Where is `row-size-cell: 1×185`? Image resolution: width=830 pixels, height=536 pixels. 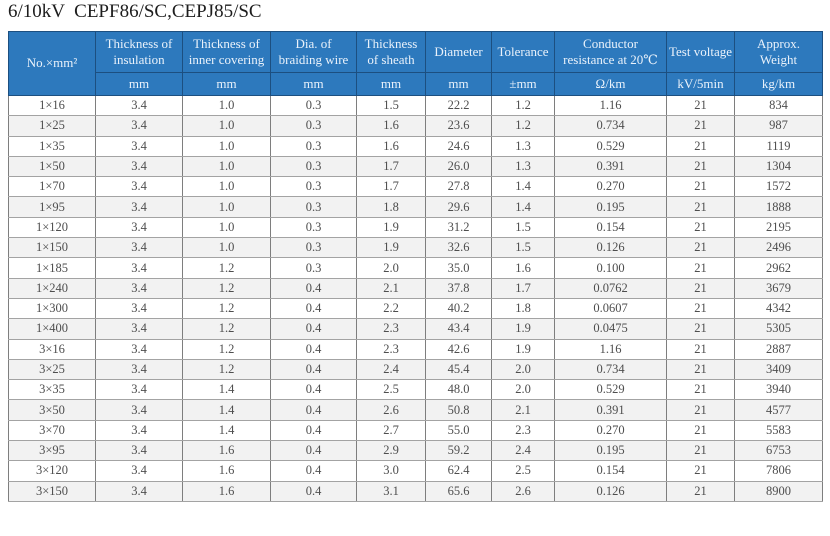
row-size-cell: 1×185 is located at coordinates (52, 268).